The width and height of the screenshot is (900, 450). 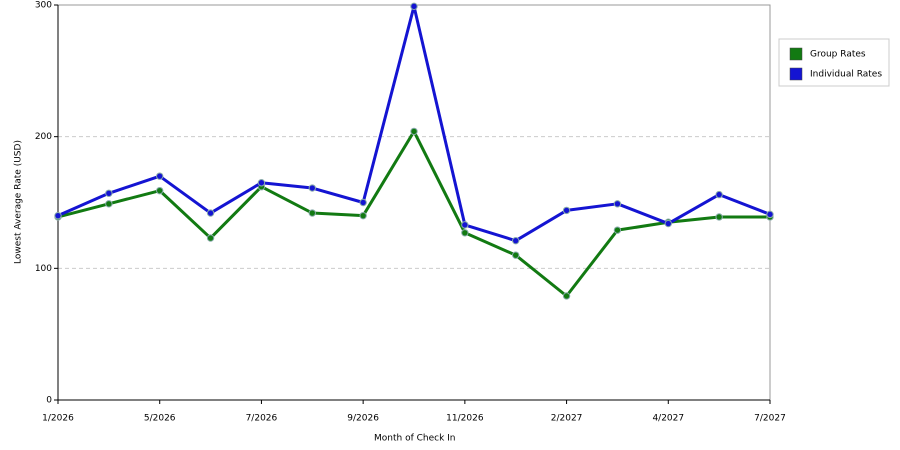 I want to click on x-tick-label: 5/2026, so click(x=160, y=419).